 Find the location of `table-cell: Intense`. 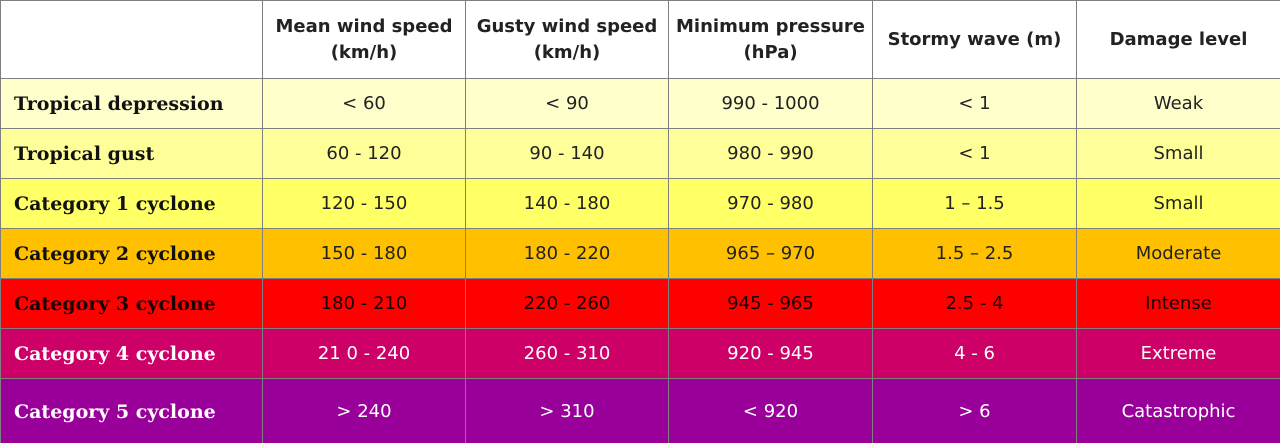

table-cell: Intense is located at coordinates (1178, 303).